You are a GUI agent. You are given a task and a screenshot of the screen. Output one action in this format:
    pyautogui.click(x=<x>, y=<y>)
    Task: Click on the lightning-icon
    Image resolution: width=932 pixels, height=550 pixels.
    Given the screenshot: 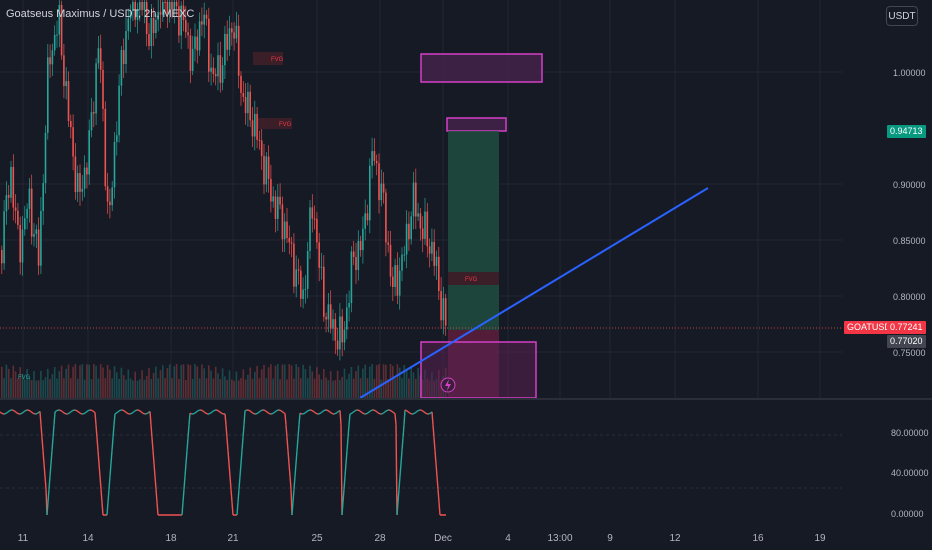 What is the action you would take?
    pyautogui.click(x=448, y=385)
    